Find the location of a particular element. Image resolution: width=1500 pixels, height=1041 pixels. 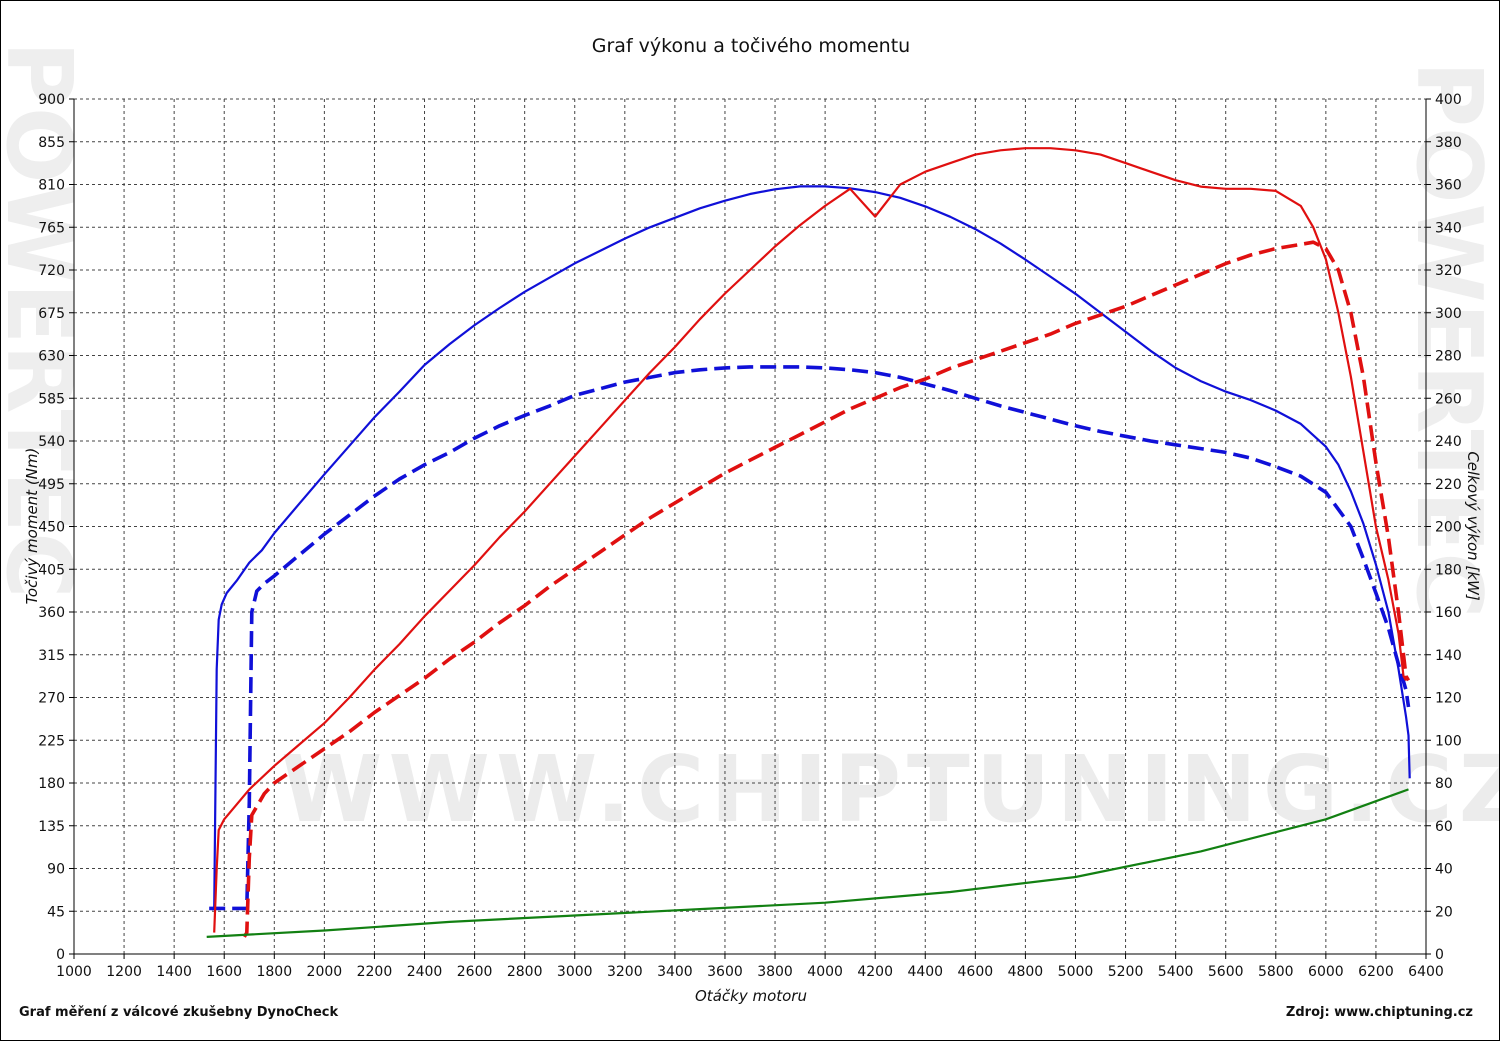

y-right-tick-label: 380 is located at coordinates (1448, 143).